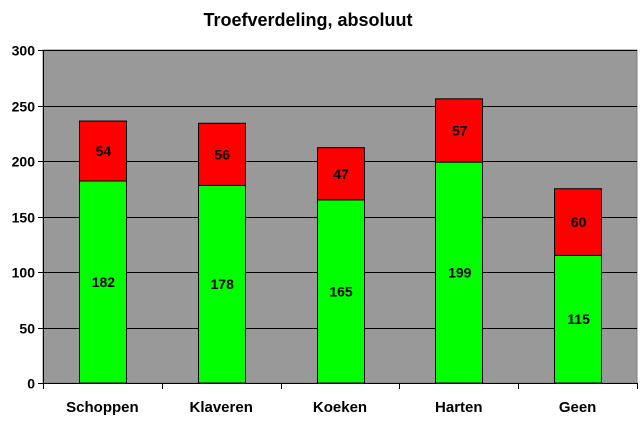  I want to click on data-label: 115, so click(578, 319).